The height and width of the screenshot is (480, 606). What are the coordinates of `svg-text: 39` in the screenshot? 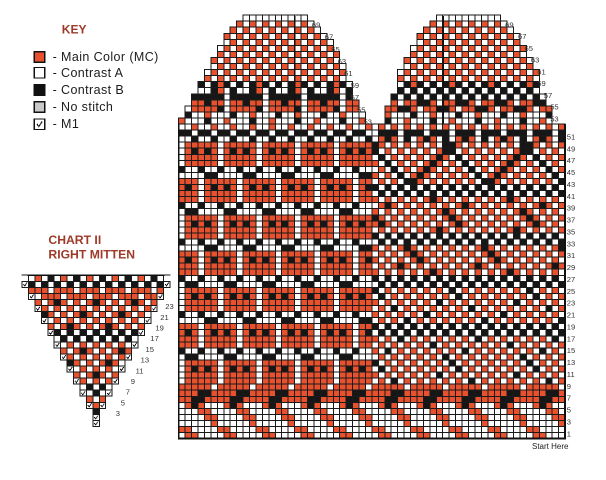 It's located at (571, 208).